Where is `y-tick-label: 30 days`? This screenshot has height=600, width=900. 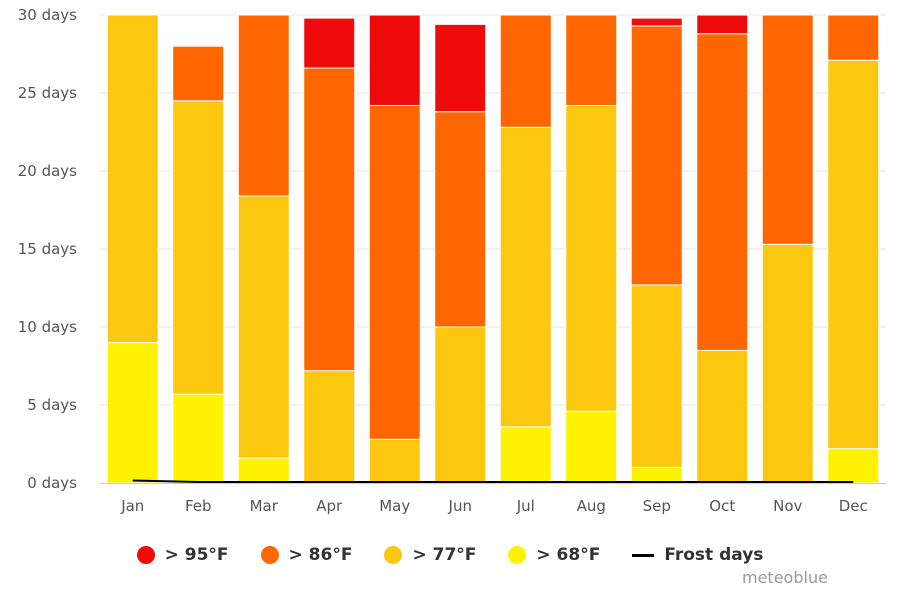 y-tick-label: 30 days is located at coordinates (47, 15).